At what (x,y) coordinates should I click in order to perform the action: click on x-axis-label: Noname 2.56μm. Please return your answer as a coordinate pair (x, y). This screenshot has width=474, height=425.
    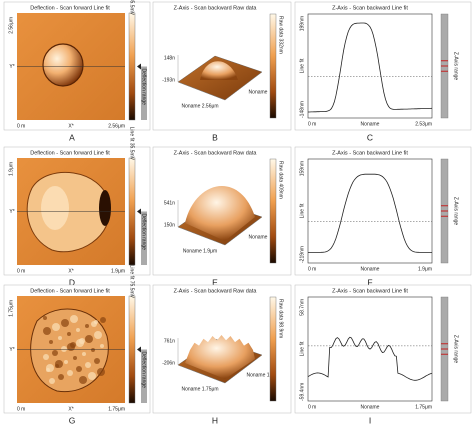
    Looking at the image, I should click on (199, 106).